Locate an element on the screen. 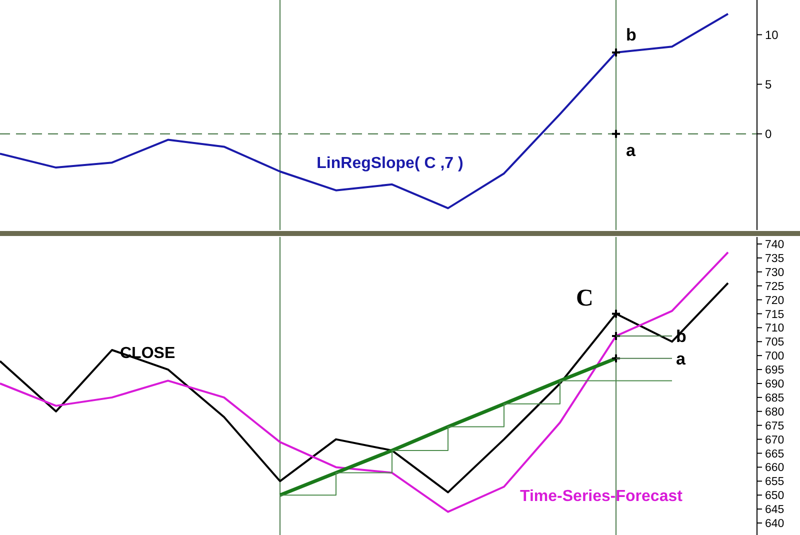 This screenshot has height=535, width=800. y-tick-label: 665 is located at coordinates (774, 454).